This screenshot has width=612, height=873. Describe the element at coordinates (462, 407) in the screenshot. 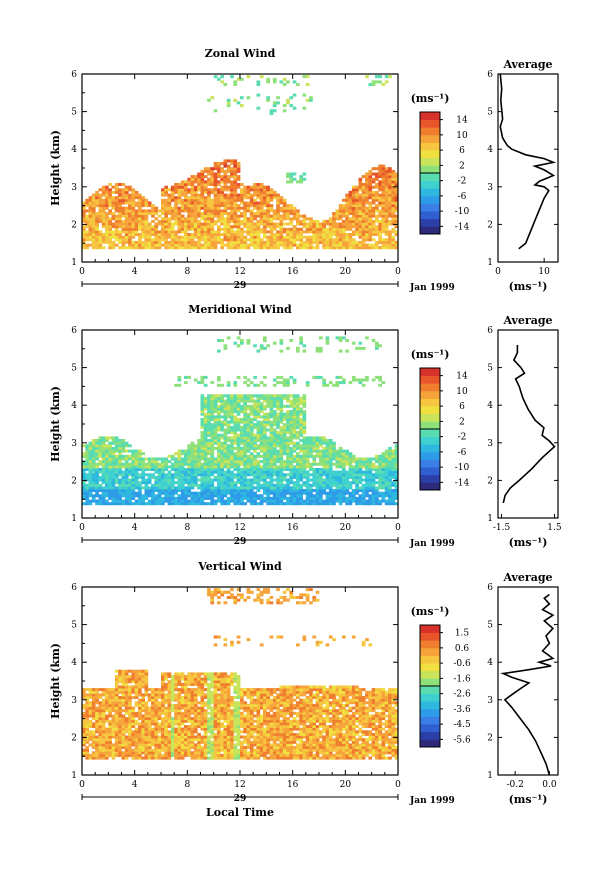

I see `colorbar-tick-label: 6` at that location.